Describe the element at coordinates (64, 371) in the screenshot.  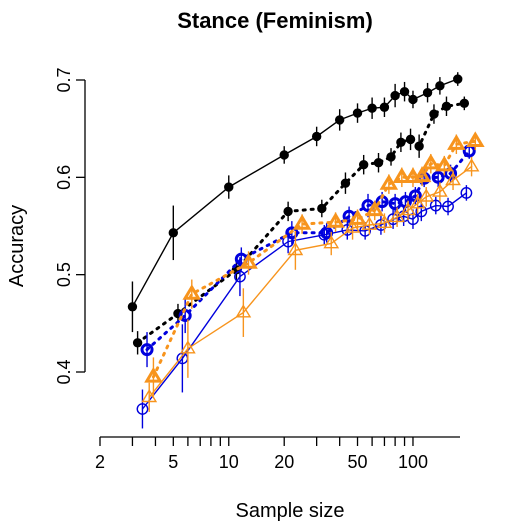
I see `y-tick-label: 0.4` at that location.